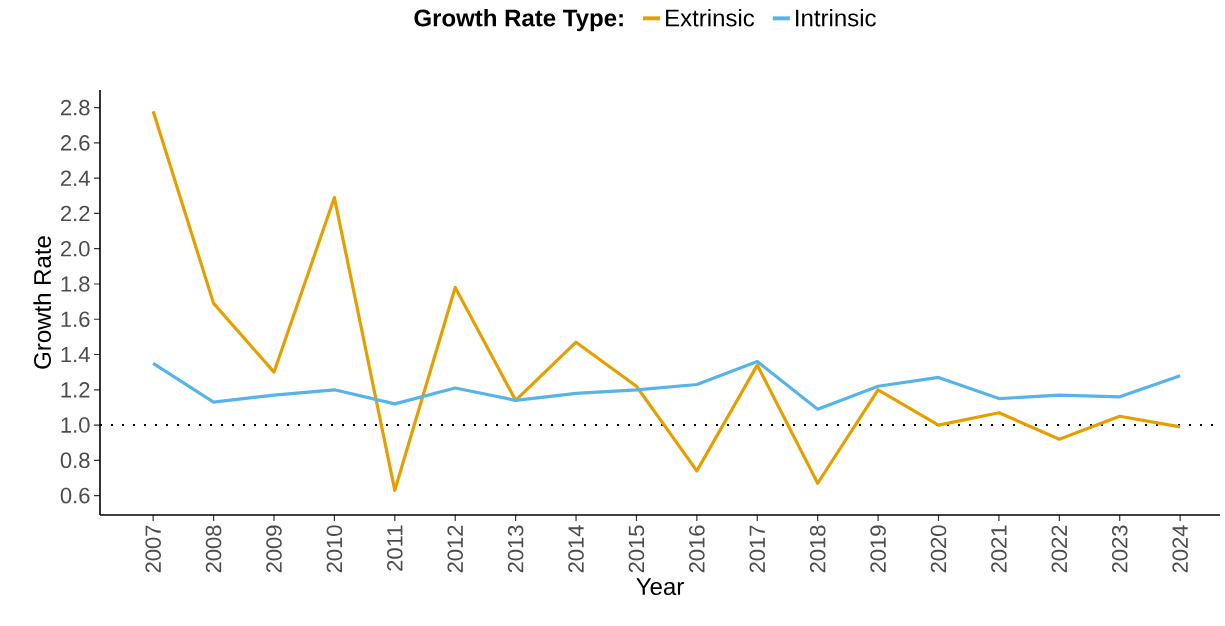  Describe the element at coordinates (836, 17) in the screenshot. I see `legend-label: Intrinsic` at that location.